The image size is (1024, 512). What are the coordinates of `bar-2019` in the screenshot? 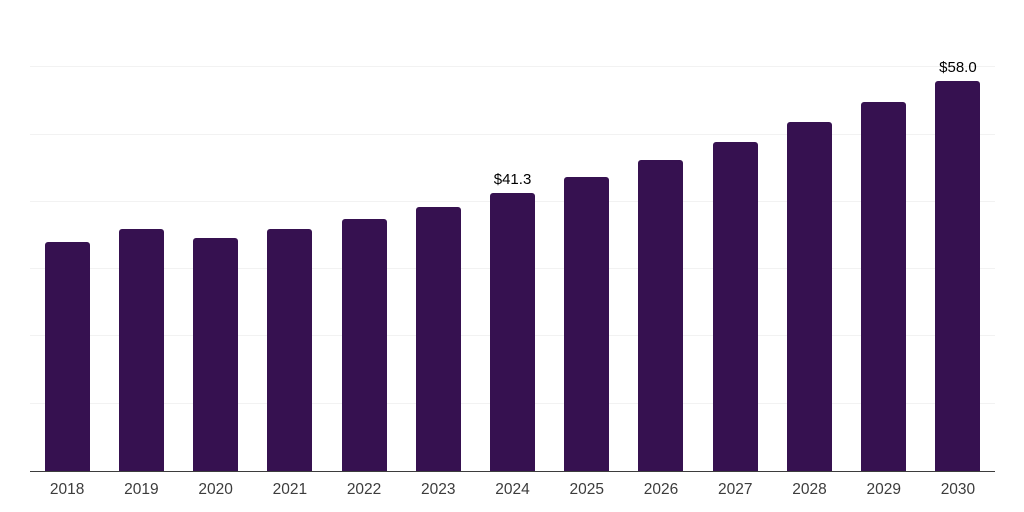 It's located at (141, 350).